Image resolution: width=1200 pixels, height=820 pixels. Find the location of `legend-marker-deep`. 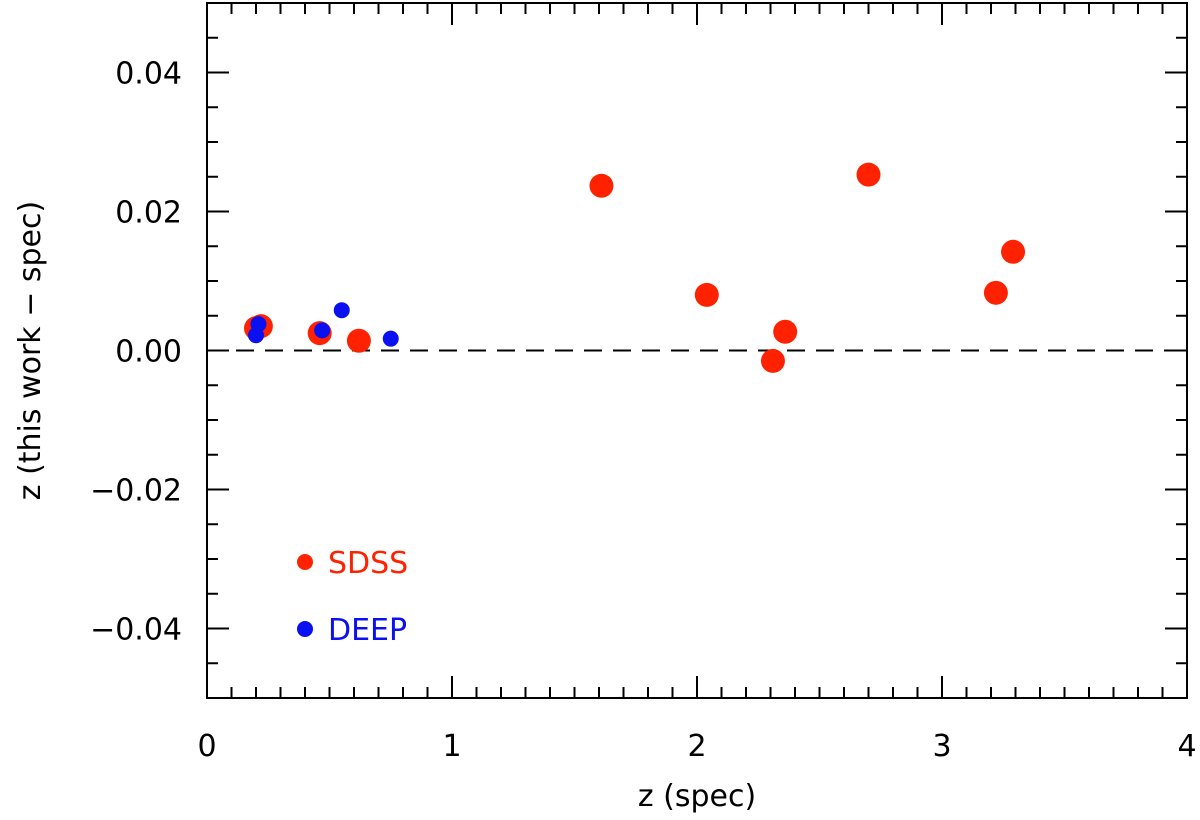

legend-marker-deep is located at coordinates (305, 629).